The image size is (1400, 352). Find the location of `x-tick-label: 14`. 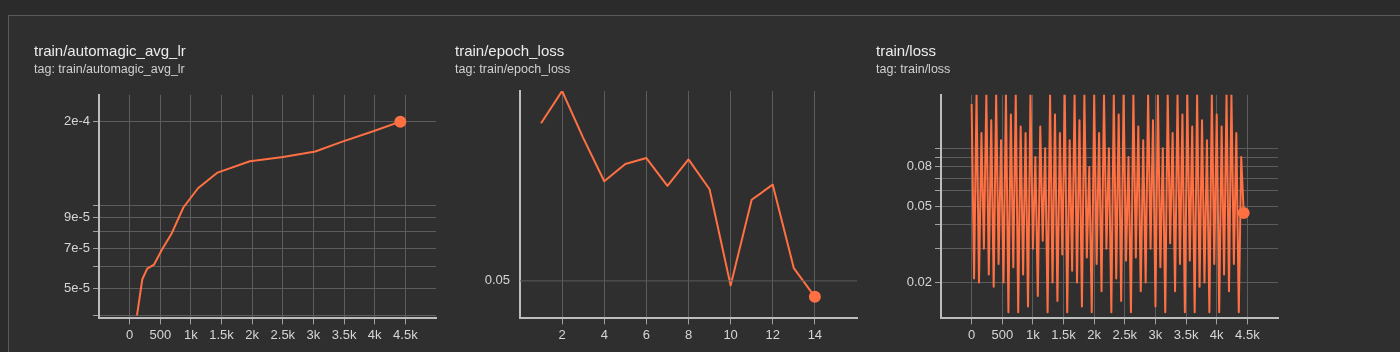

x-tick-label: 14 is located at coordinates (815, 334).